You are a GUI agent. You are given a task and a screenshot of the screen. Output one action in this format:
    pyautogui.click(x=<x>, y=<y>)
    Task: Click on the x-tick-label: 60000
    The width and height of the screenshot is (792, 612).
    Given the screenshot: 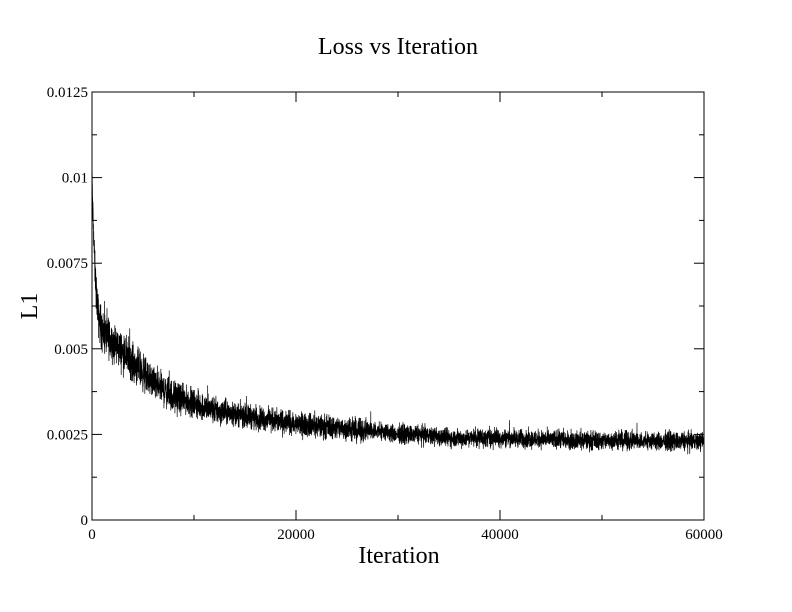 What is the action you would take?
    pyautogui.click(x=704, y=535)
    